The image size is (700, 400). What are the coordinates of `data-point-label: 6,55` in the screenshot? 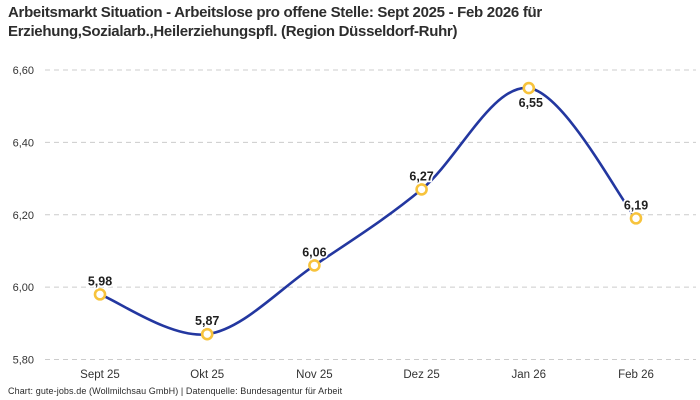 It's located at (531, 103).